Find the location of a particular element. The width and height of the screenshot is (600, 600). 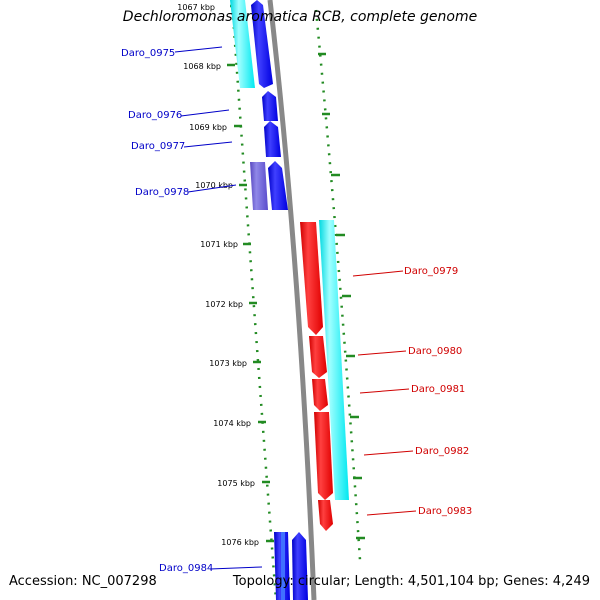

feature-daro-0978-purple is located at coordinates (259, 186).